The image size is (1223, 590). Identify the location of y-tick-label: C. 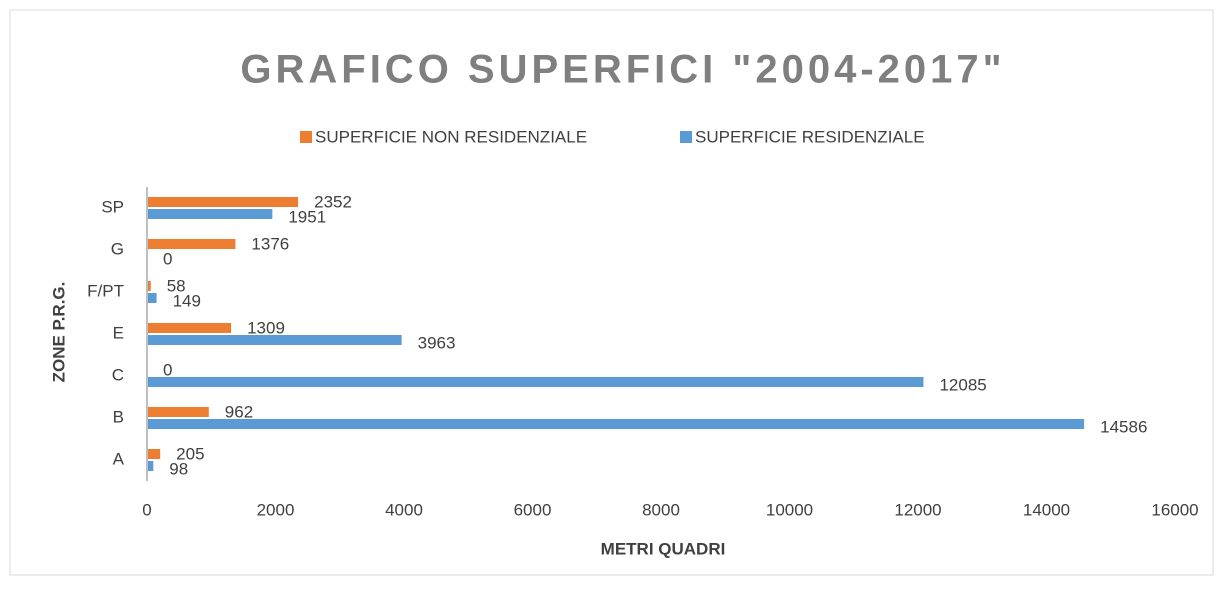
(118, 374).